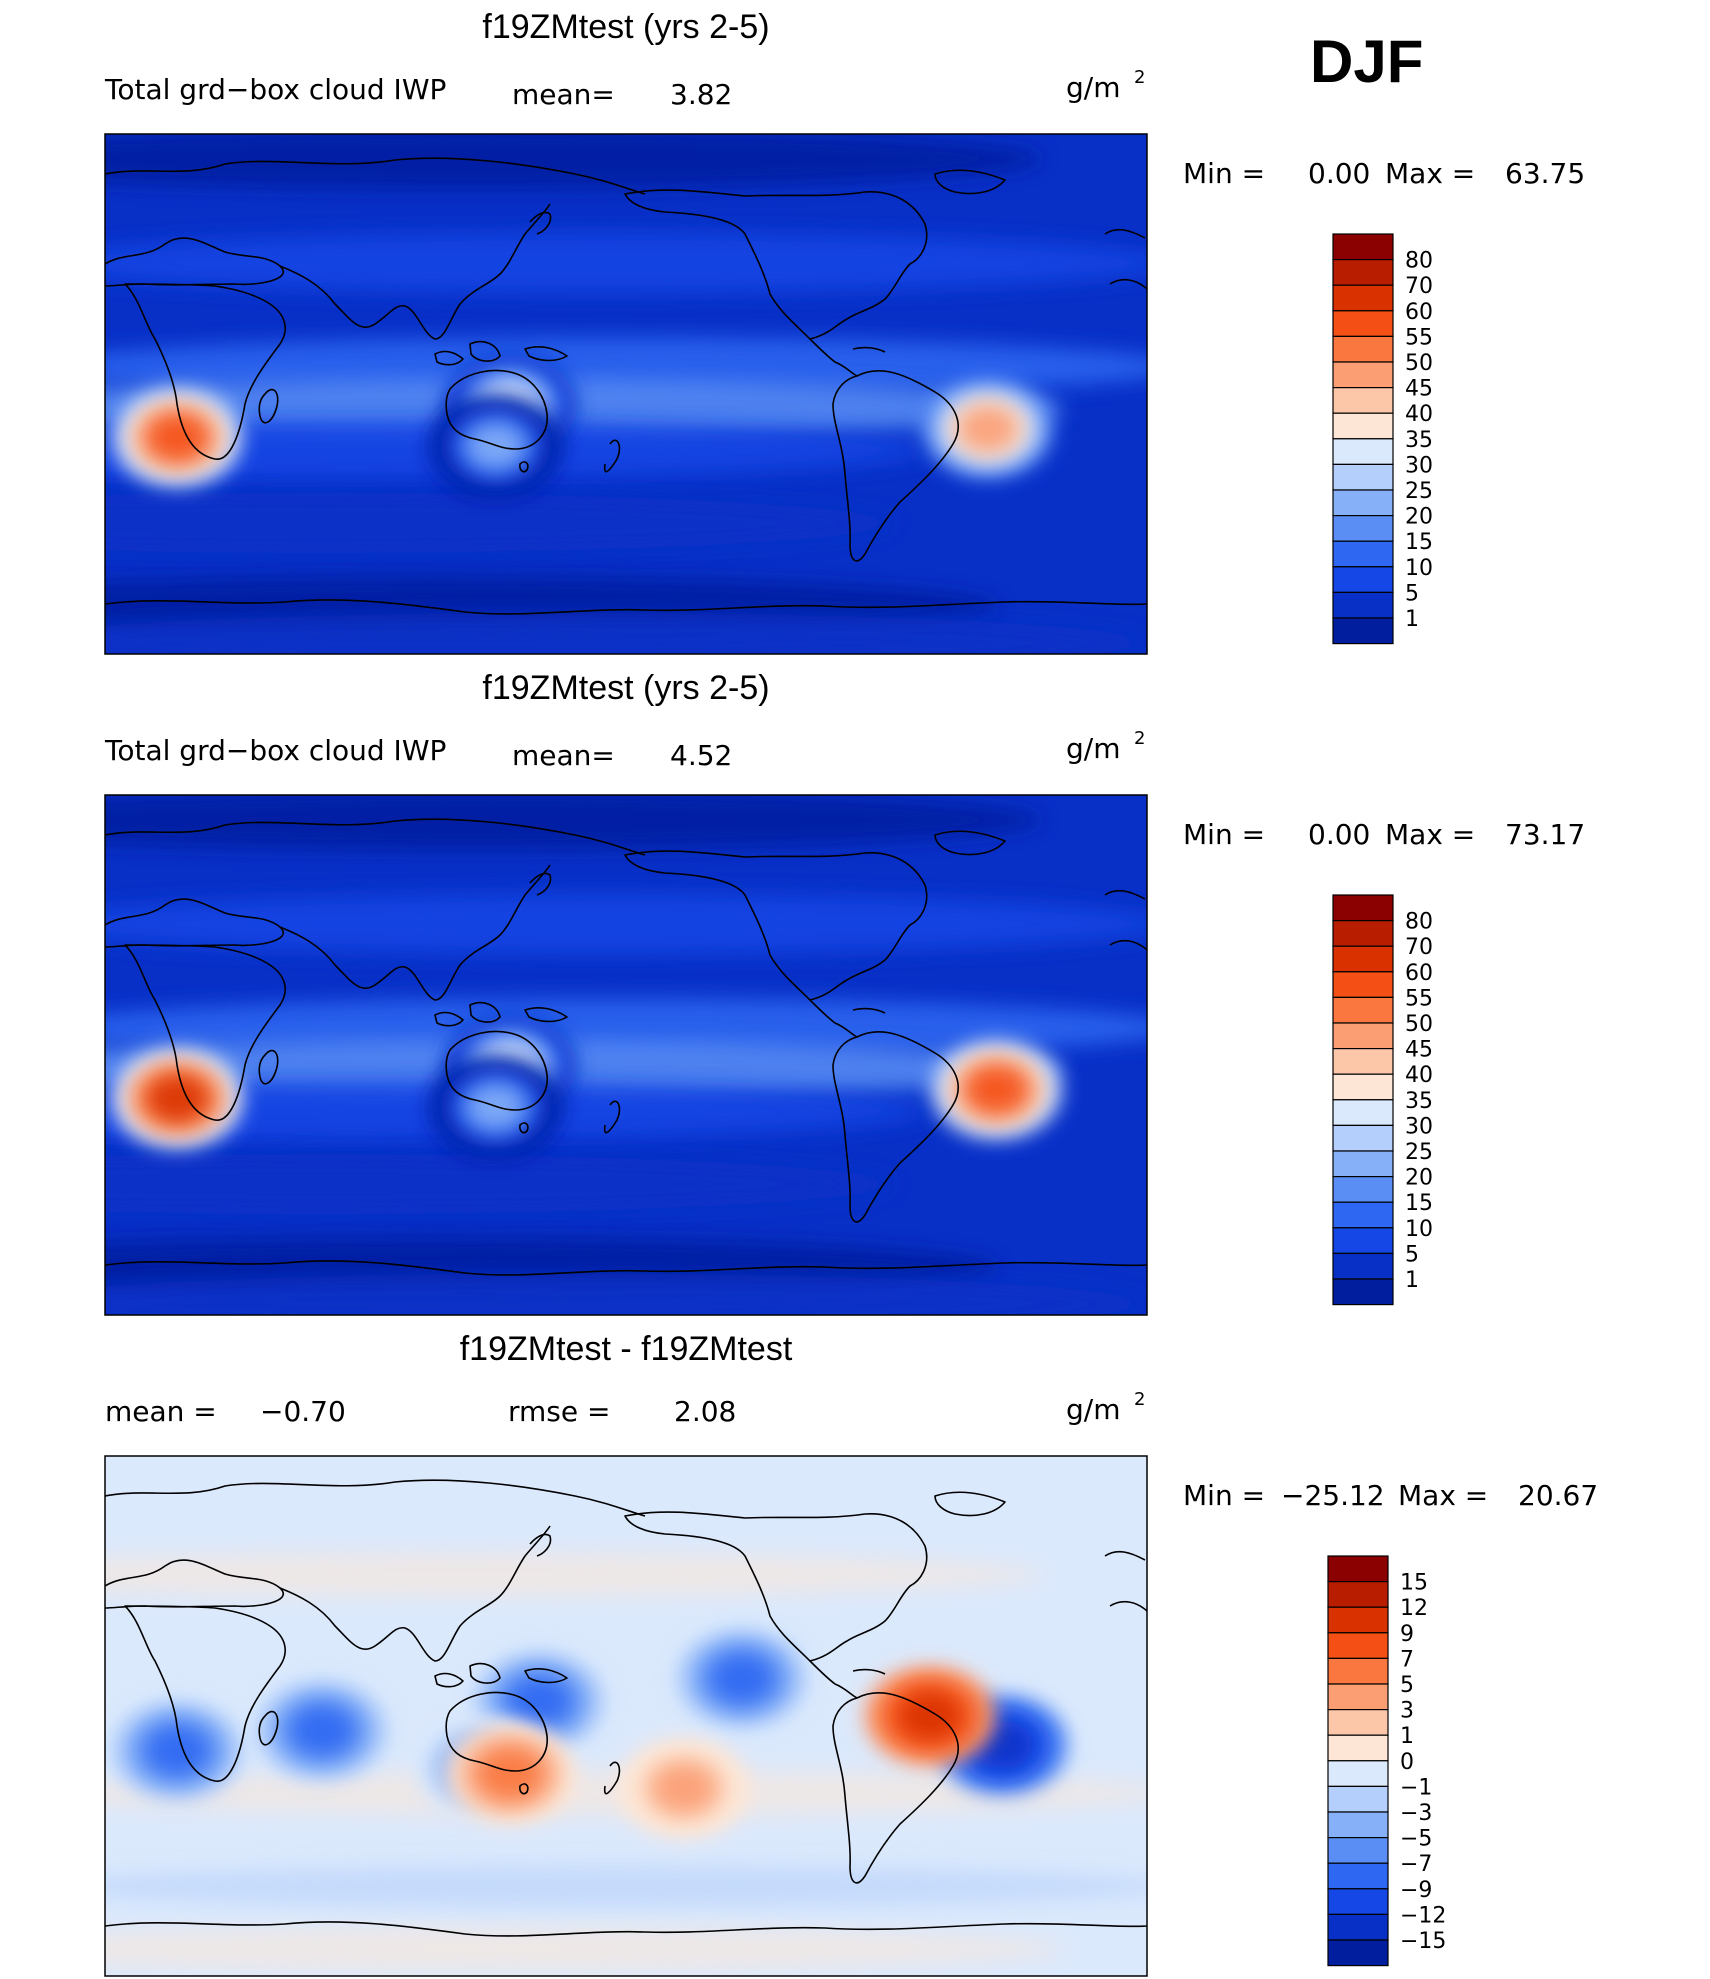 The width and height of the screenshot is (1710, 1979). Describe the element at coordinates (1339, 834) in the screenshot. I see `min-value: 0.00` at that location.